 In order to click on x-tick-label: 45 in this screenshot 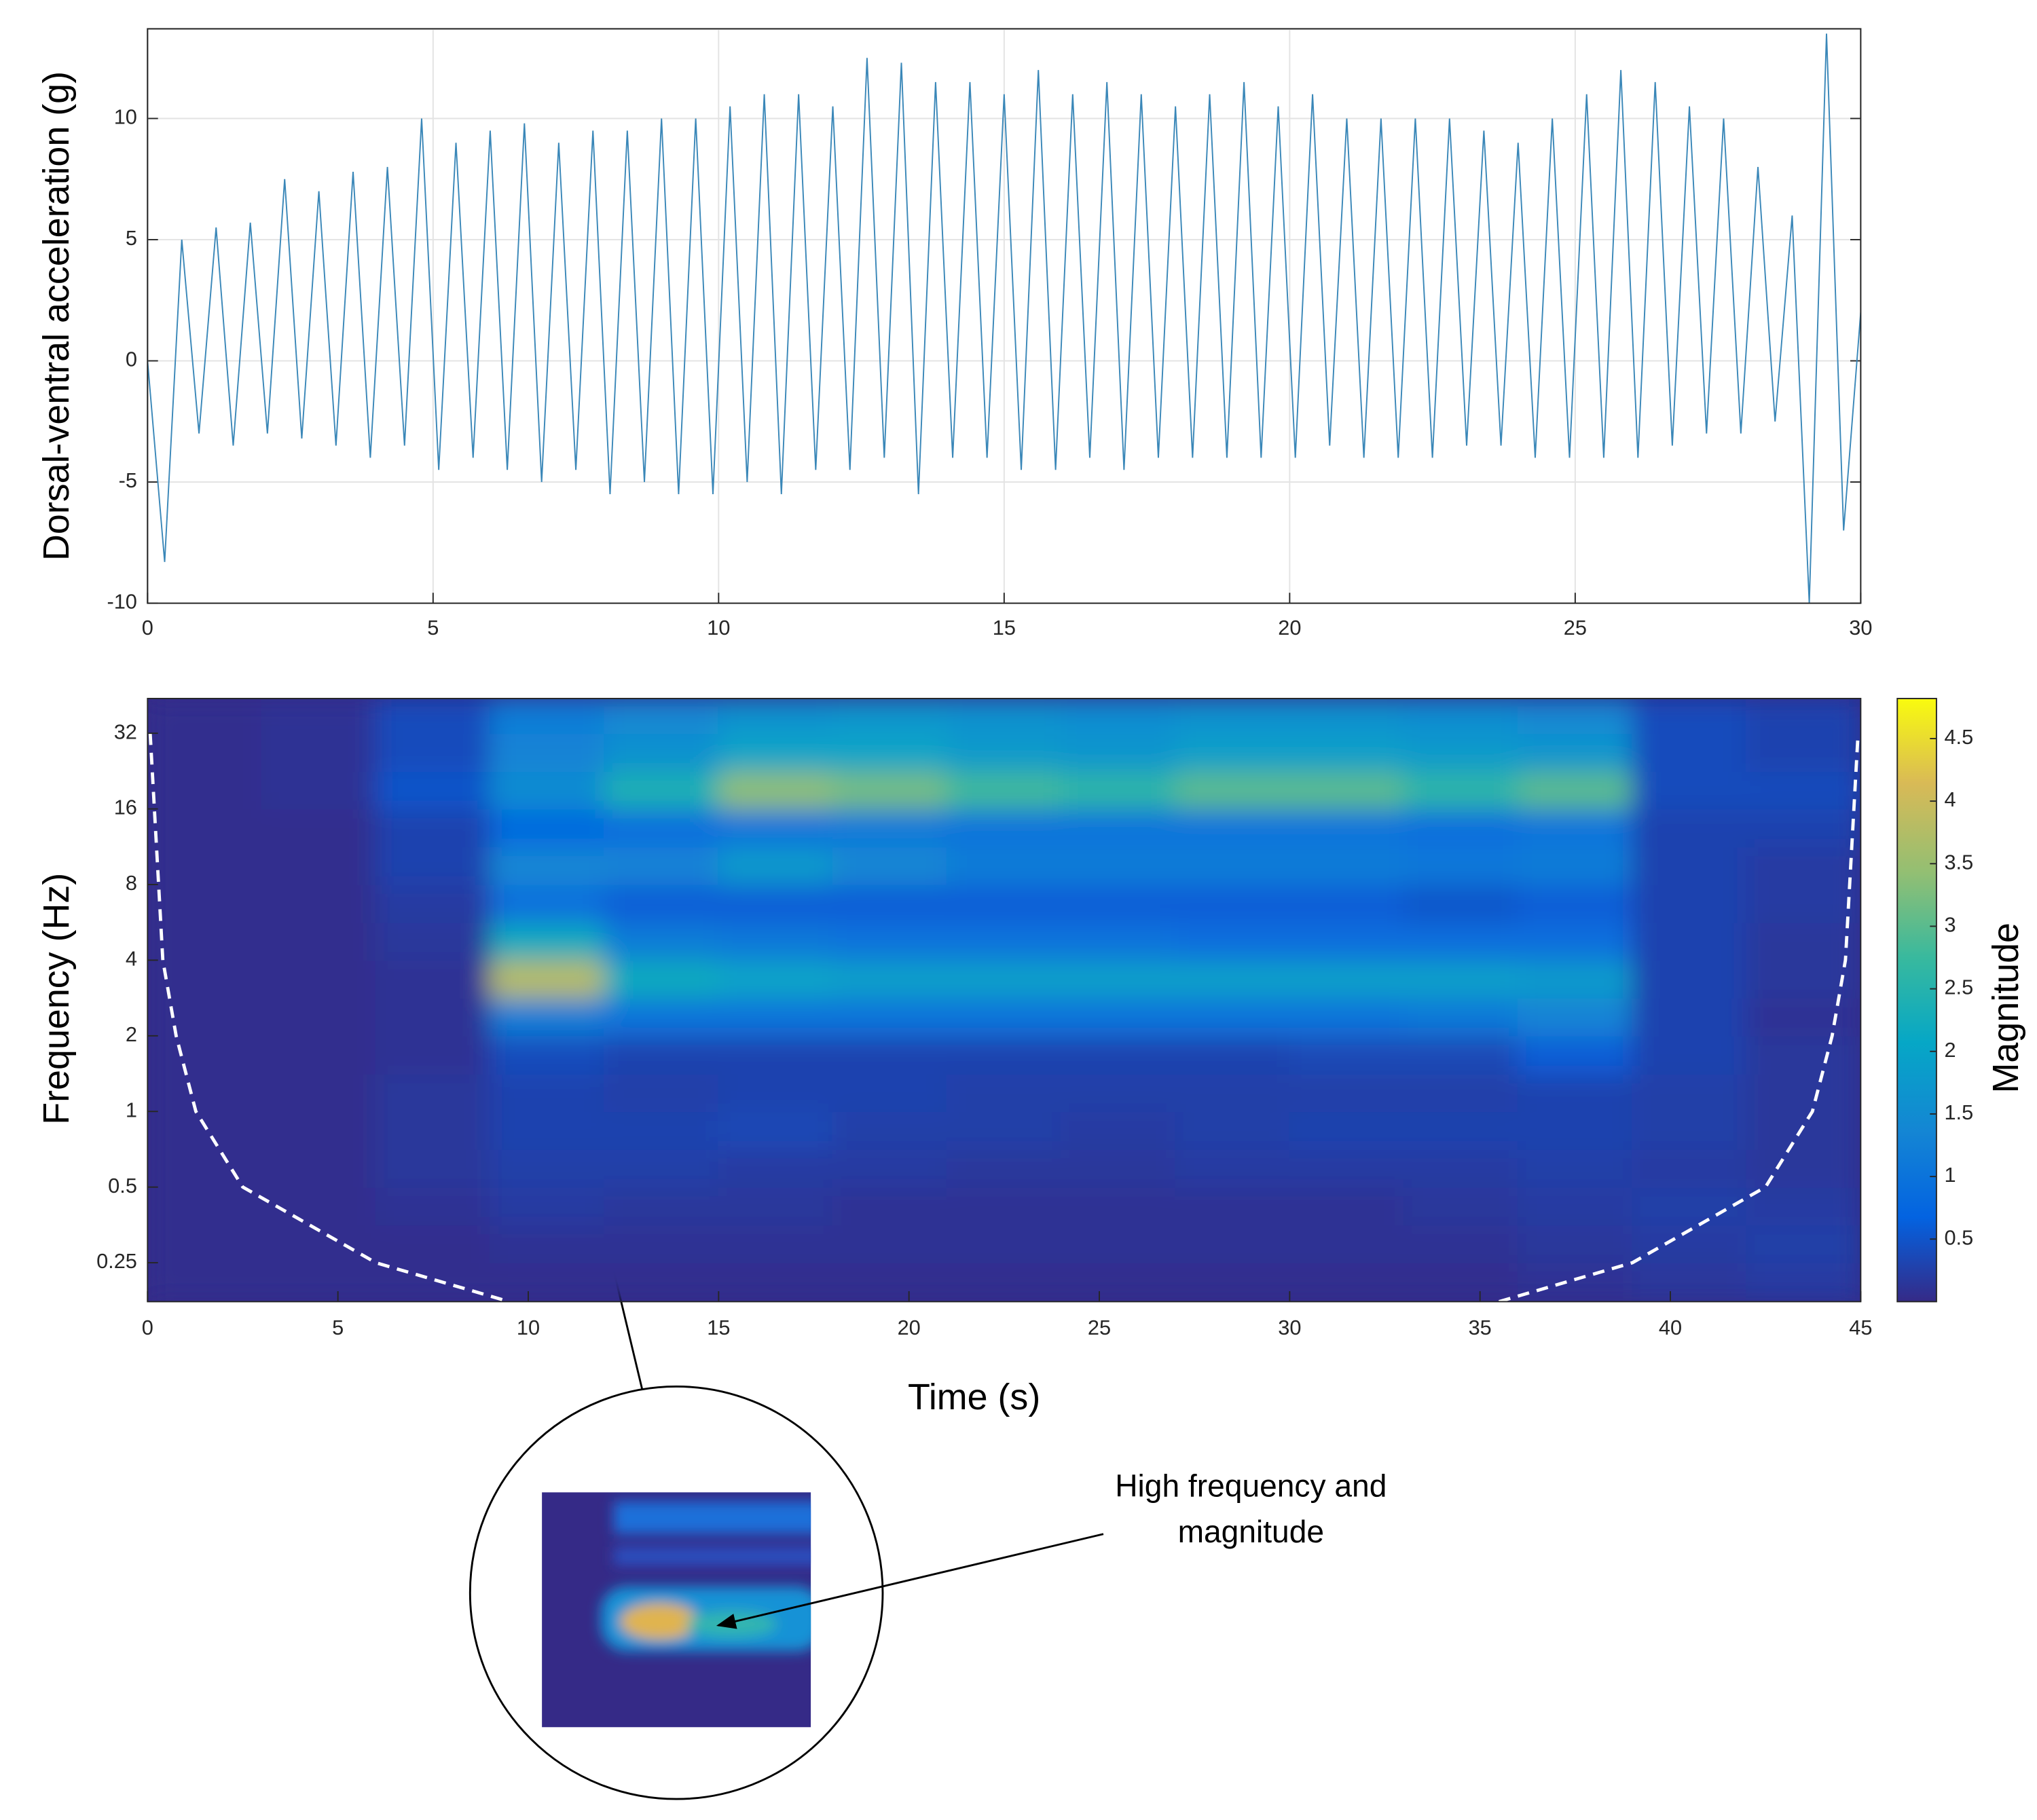, I will do `click(1861, 1327)`.